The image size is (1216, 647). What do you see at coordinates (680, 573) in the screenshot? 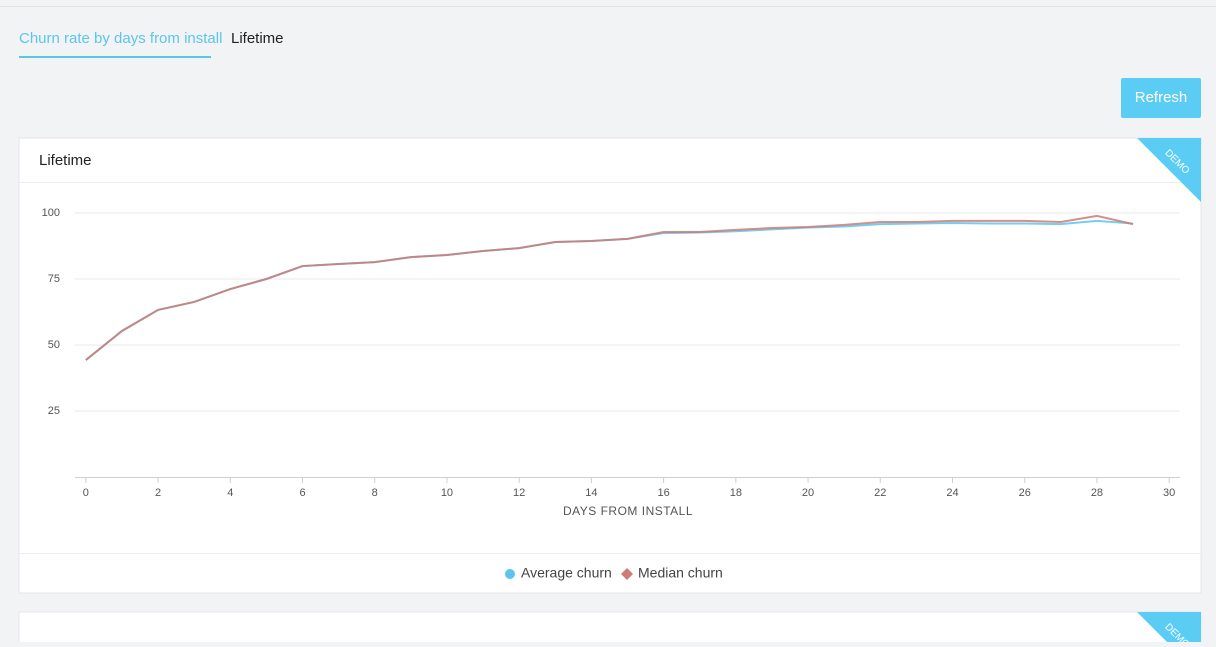
I see `legend-label: Median churn` at bounding box center [680, 573].